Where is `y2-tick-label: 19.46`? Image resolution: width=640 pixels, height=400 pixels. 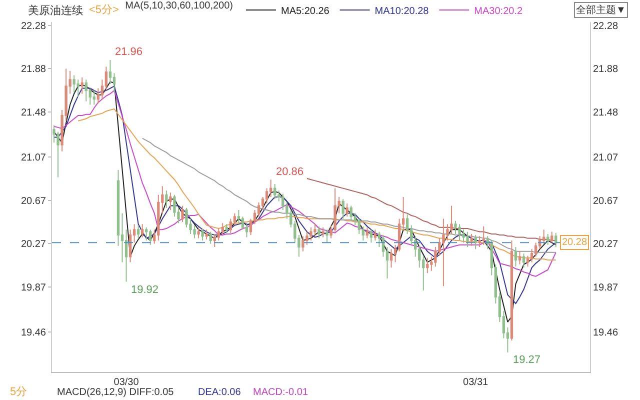 y2-tick-label: 19.46 is located at coordinates (33, 332).